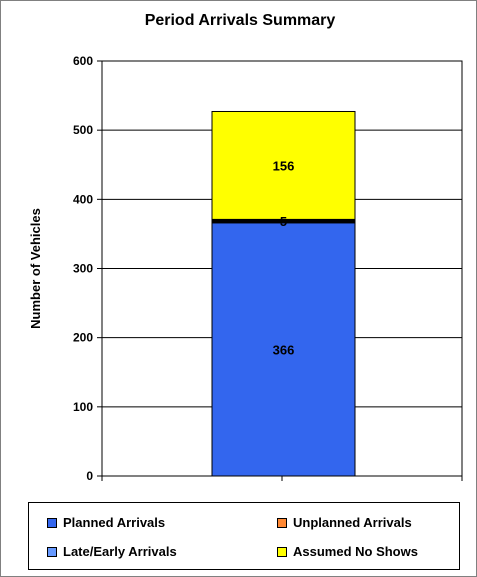  What do you see at coordinates (83, 199) in the screenshot?
I see `y-tick-label-400: 400` at bounding box center [83, 199].